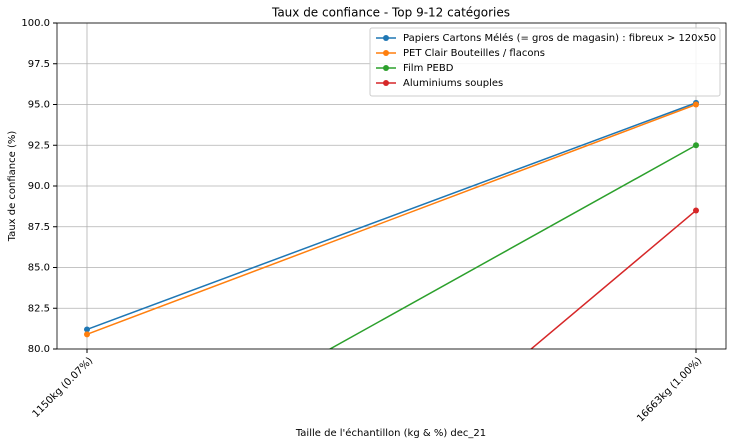  Describe the element at coordinates (390, 13) in the screenshot. I see `chart-title: Taux de confiance - Top 9-12 catégories` at that location.